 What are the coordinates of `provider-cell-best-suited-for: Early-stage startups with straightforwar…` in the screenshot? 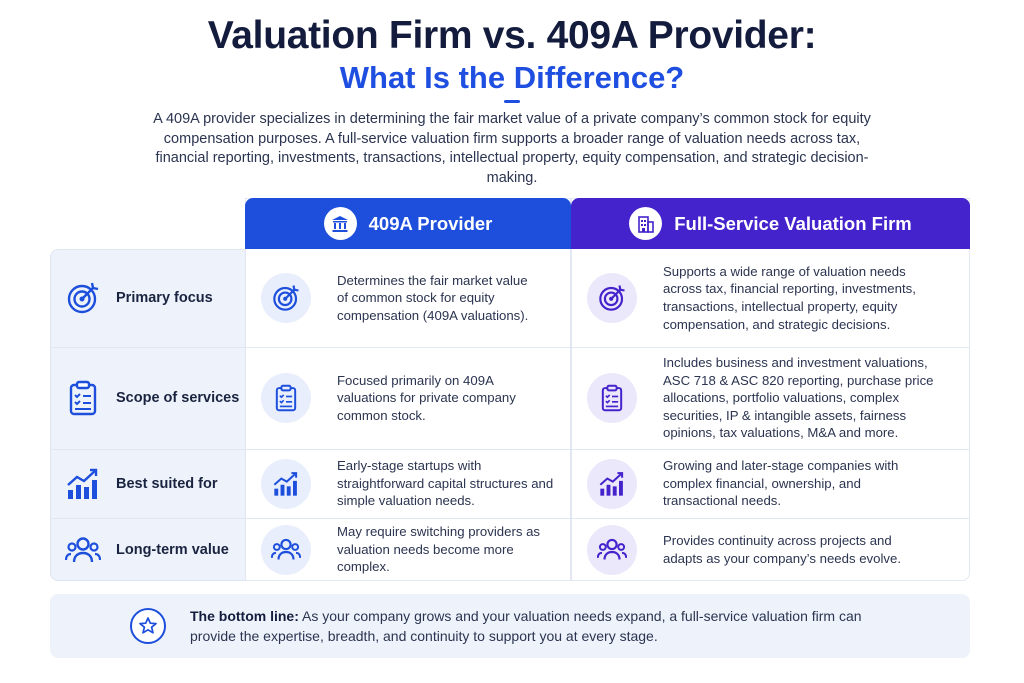 It's located at (408, 483).